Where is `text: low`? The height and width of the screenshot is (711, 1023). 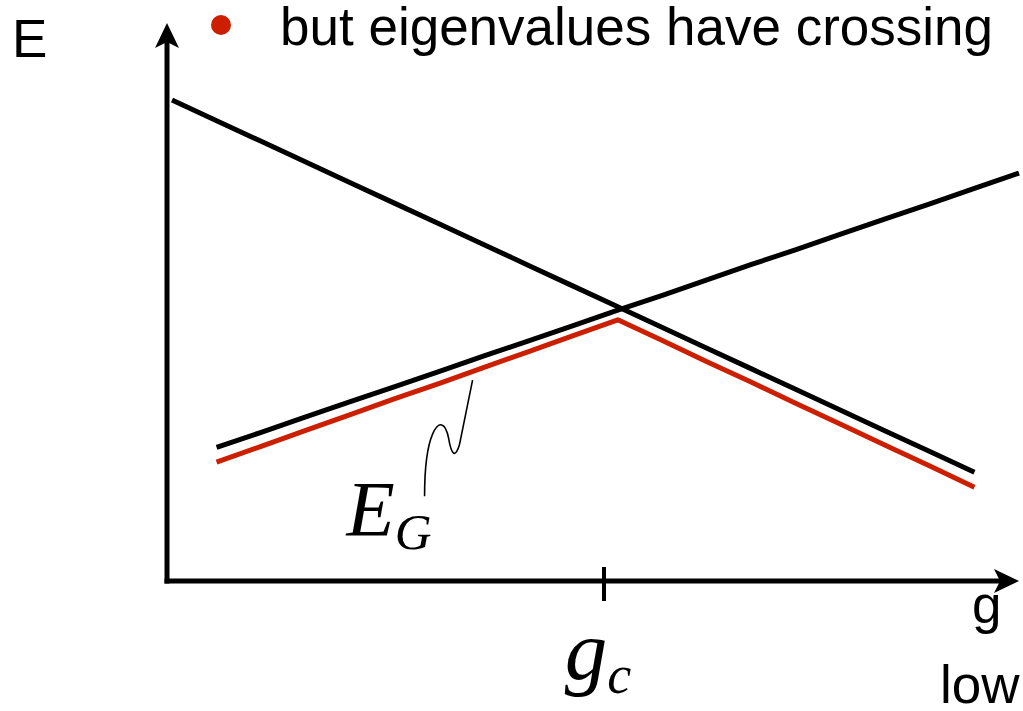 text: low is located at coordinates (980, 683).